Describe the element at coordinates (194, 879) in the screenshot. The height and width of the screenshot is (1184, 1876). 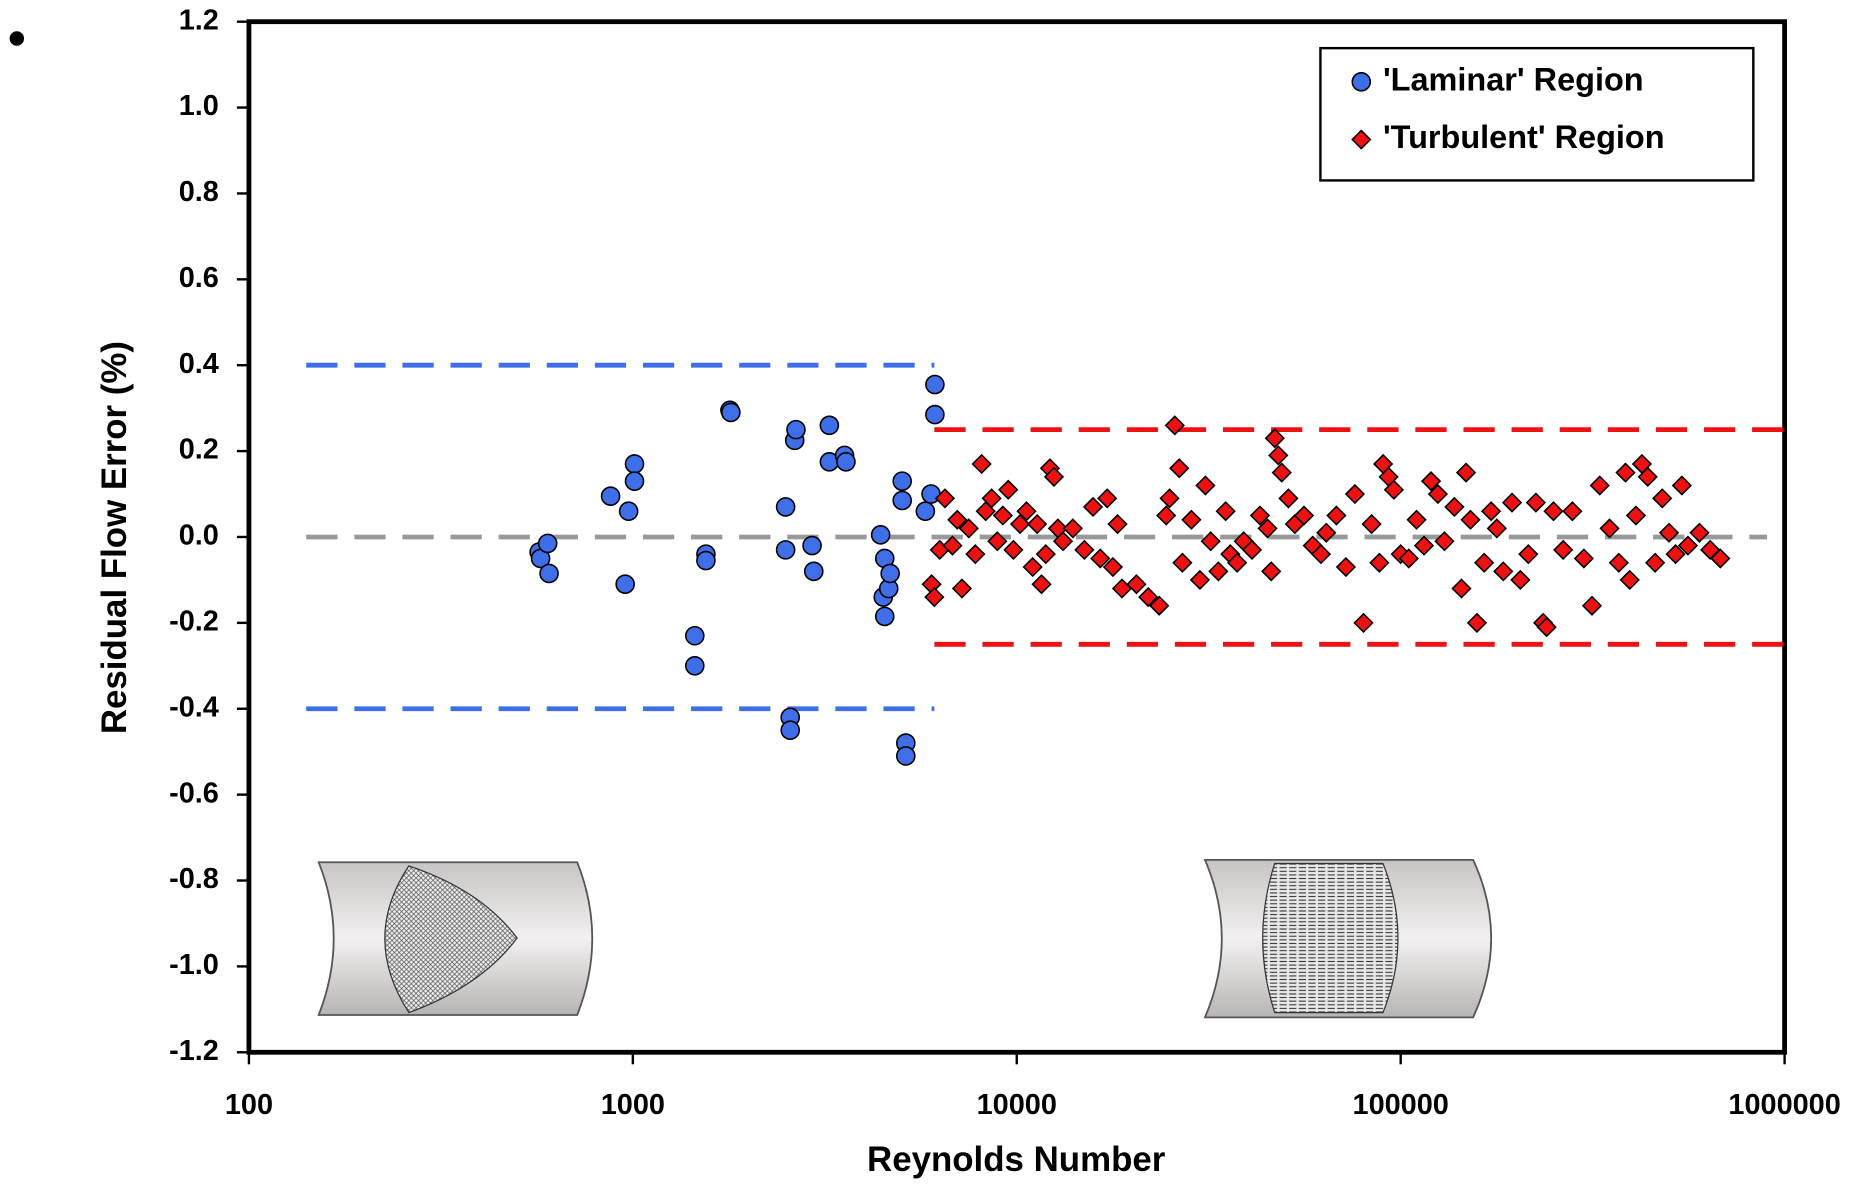
I see `y-tick-label: -0.8` at that location.